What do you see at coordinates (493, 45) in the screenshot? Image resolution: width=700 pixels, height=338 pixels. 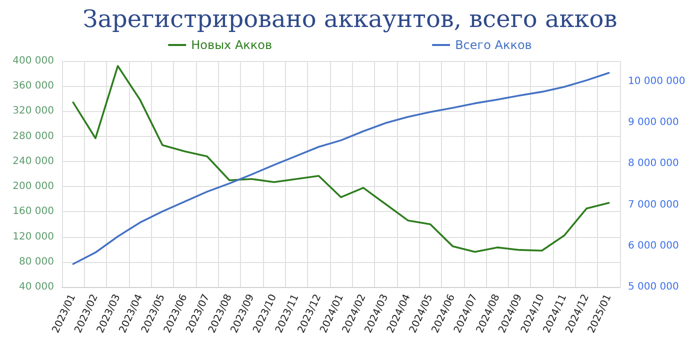 I see `legend-label: Всего Акков` at bounding box center [493, 45].